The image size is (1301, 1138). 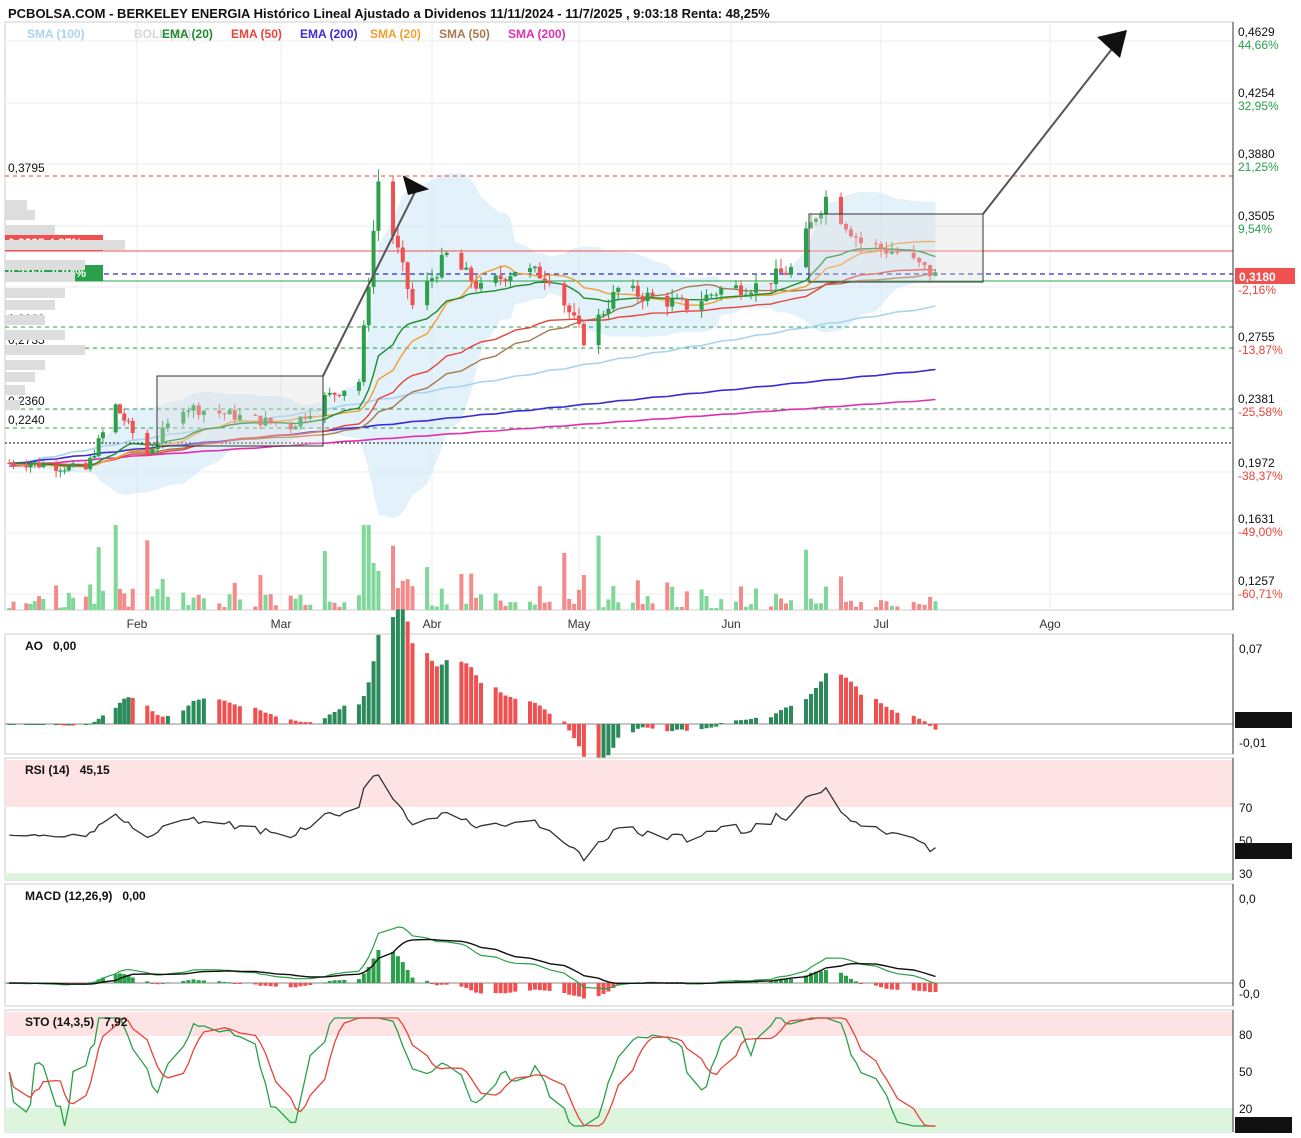 I want to click on pct-tick: -13,87%, so click(x=1260, y=350).